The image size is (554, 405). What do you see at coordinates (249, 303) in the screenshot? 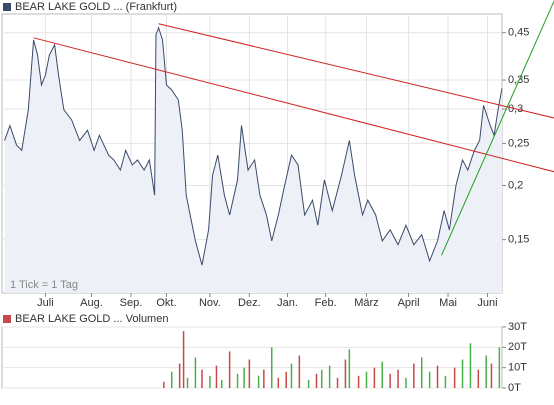
I see `x-tick-label: Dez.` at bounding box center [249, 303].